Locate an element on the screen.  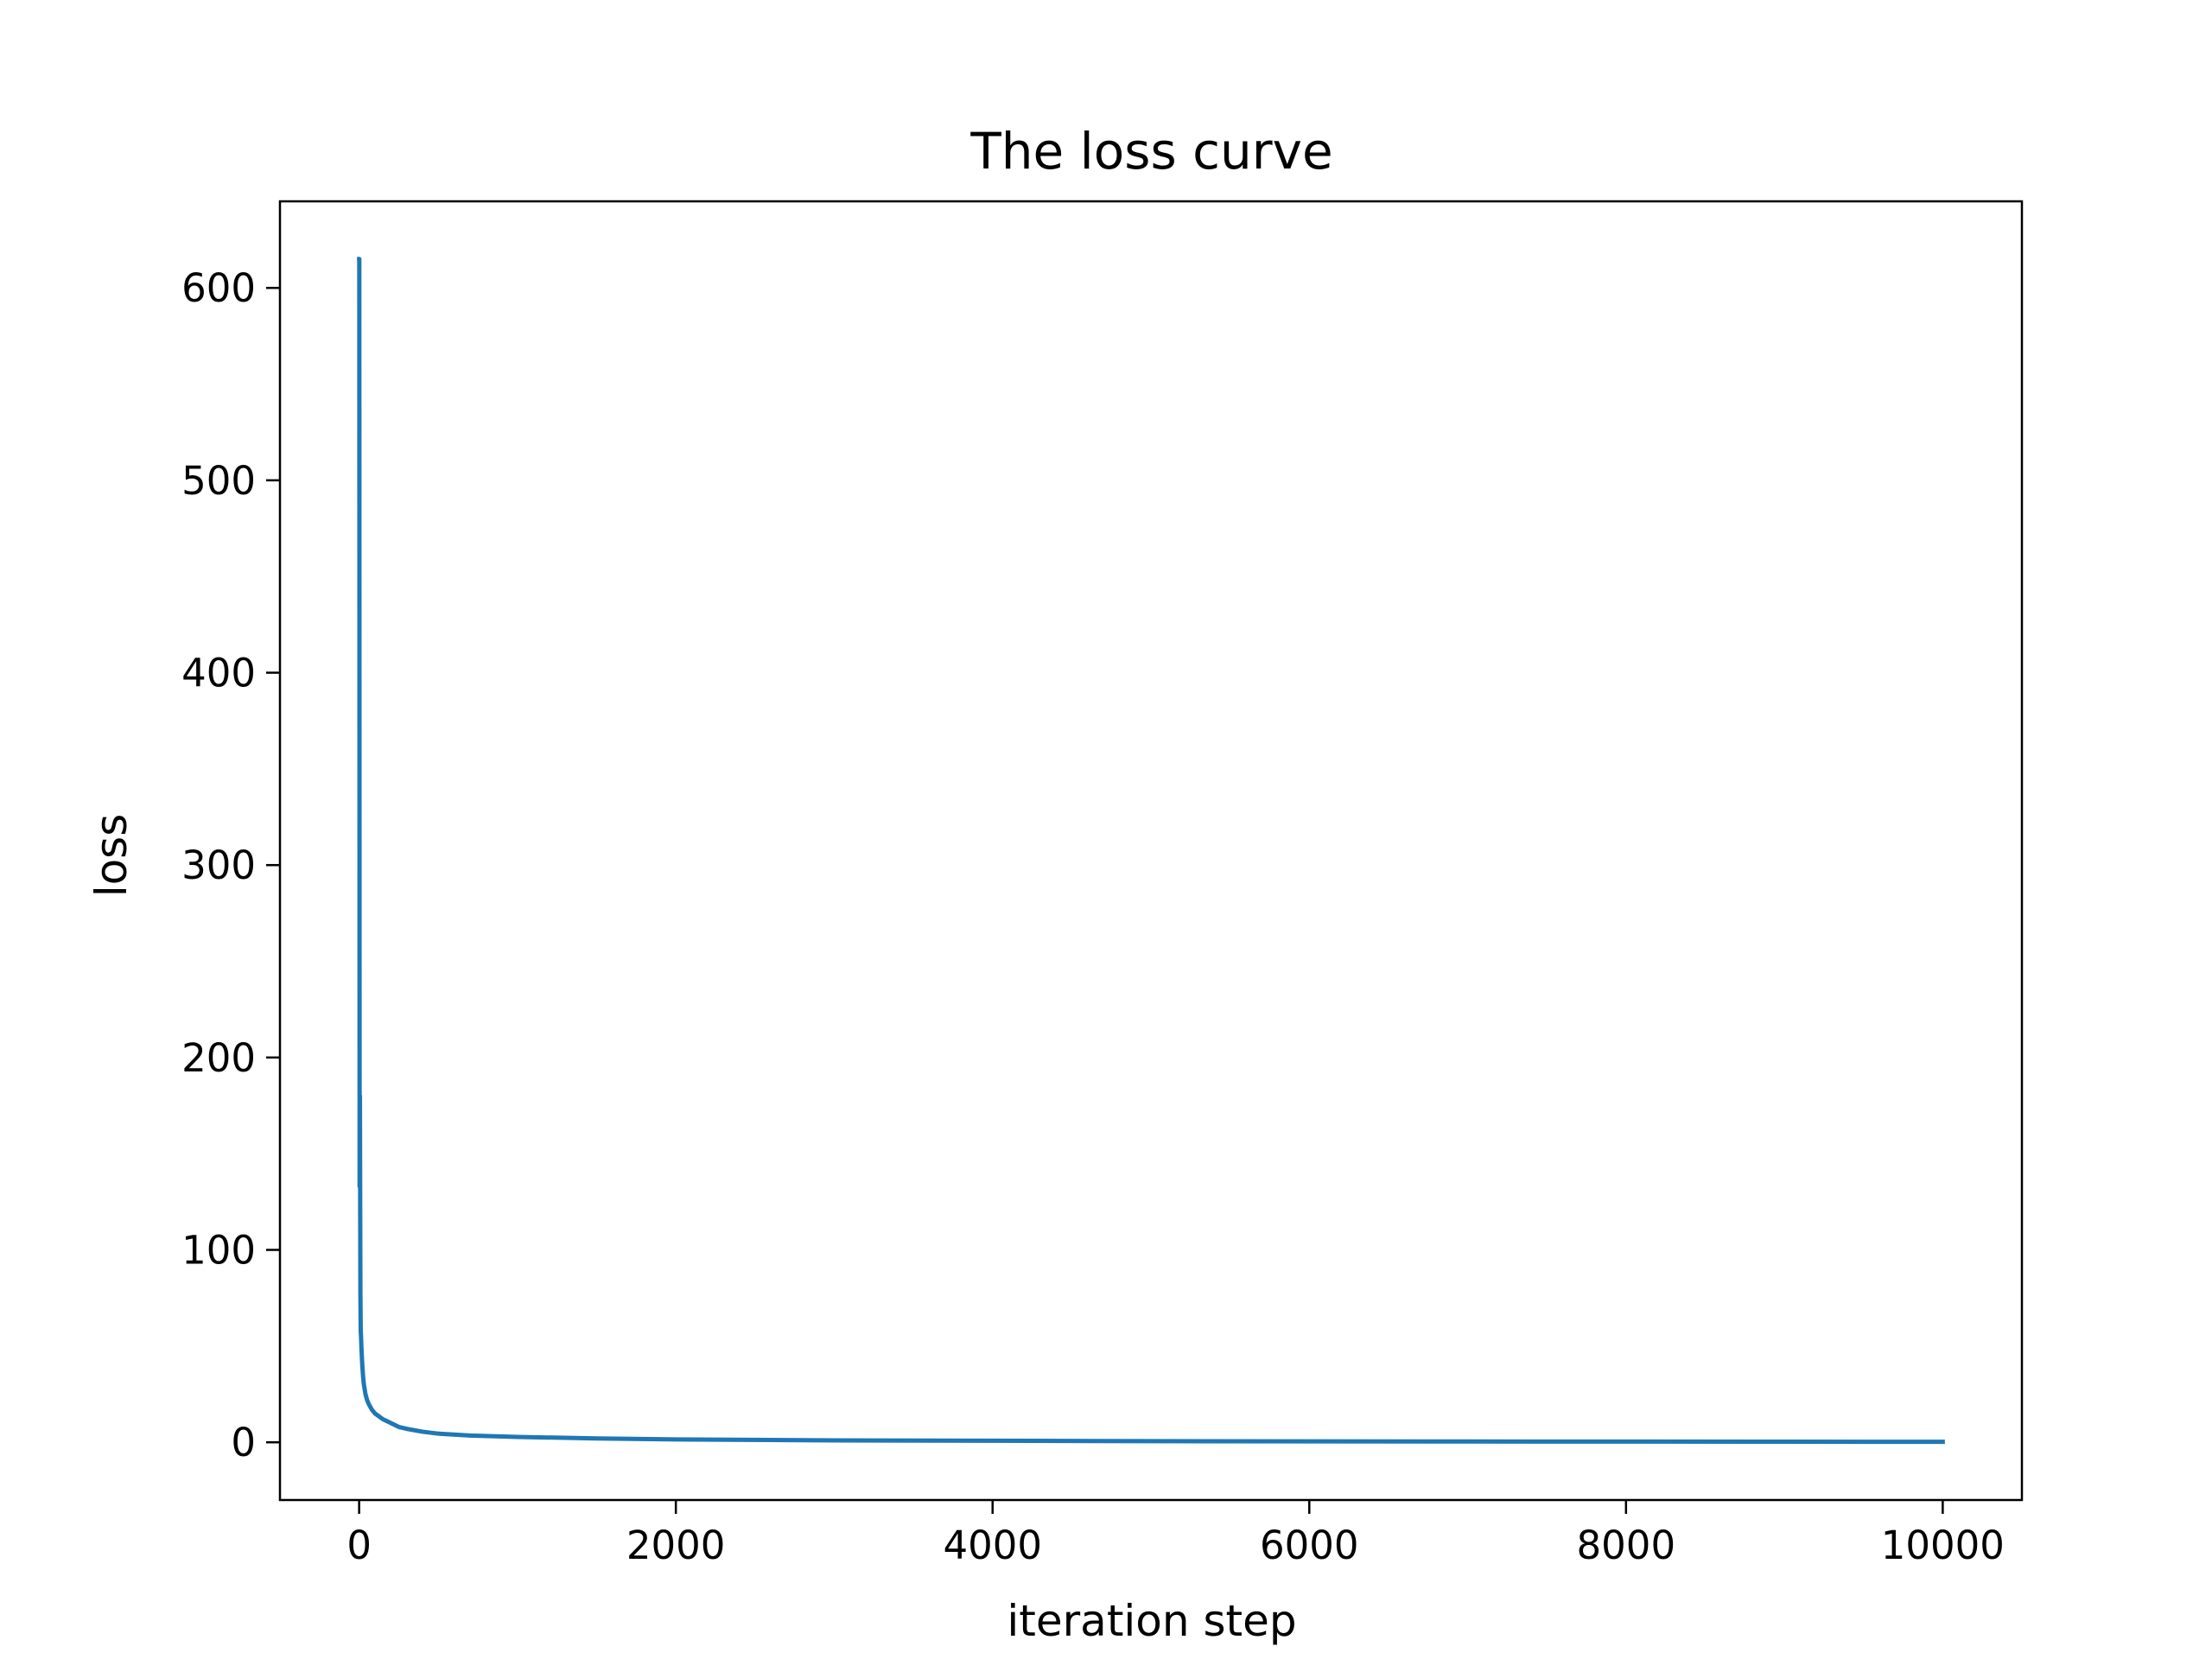
x-tick-label: 6000 is located at coordinates (1309, 1545).